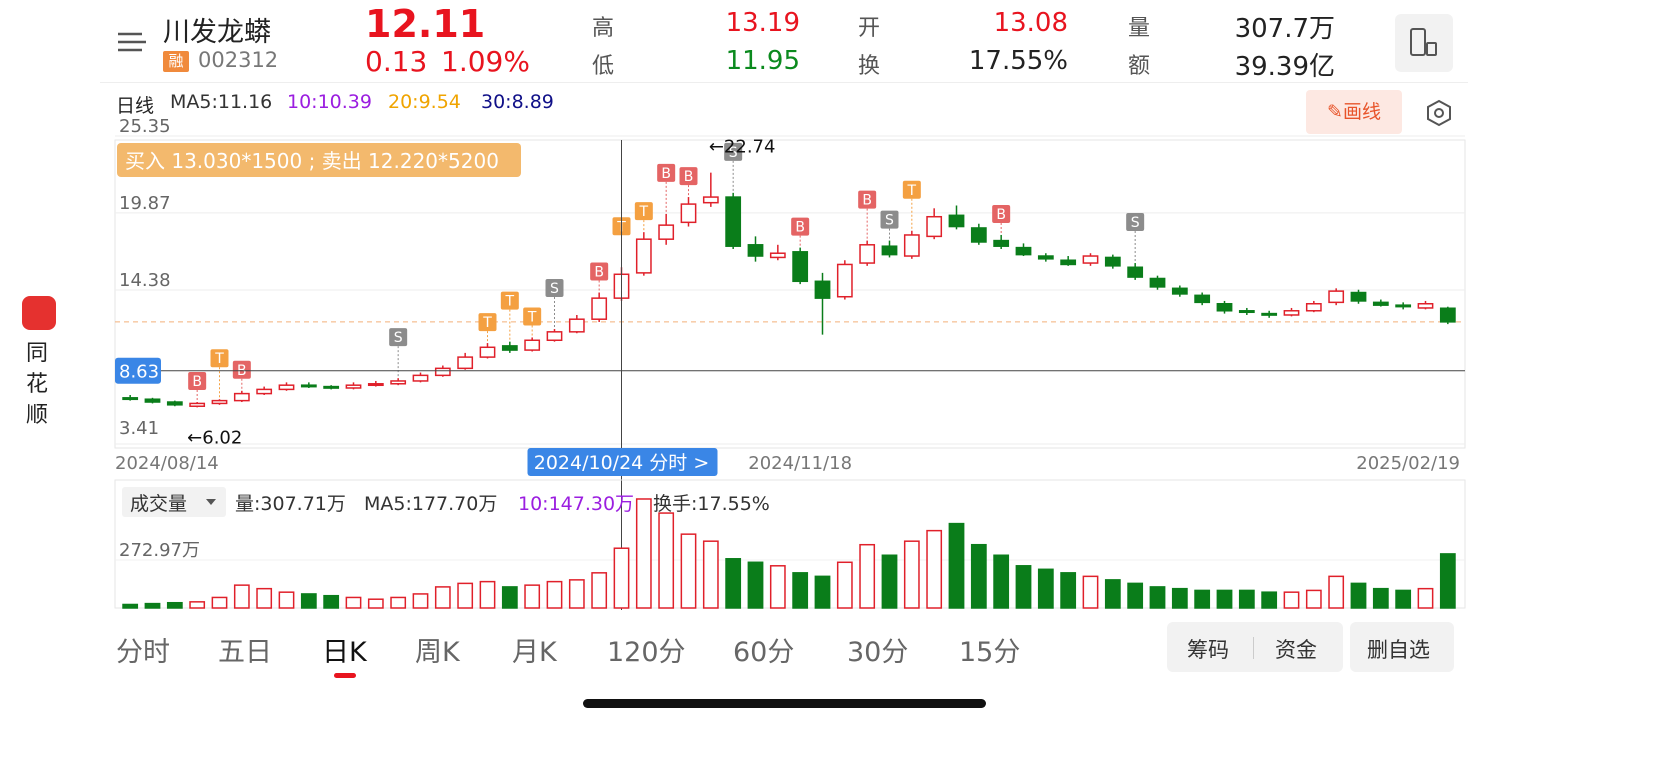  I want to click on divider, so click(784, 82).